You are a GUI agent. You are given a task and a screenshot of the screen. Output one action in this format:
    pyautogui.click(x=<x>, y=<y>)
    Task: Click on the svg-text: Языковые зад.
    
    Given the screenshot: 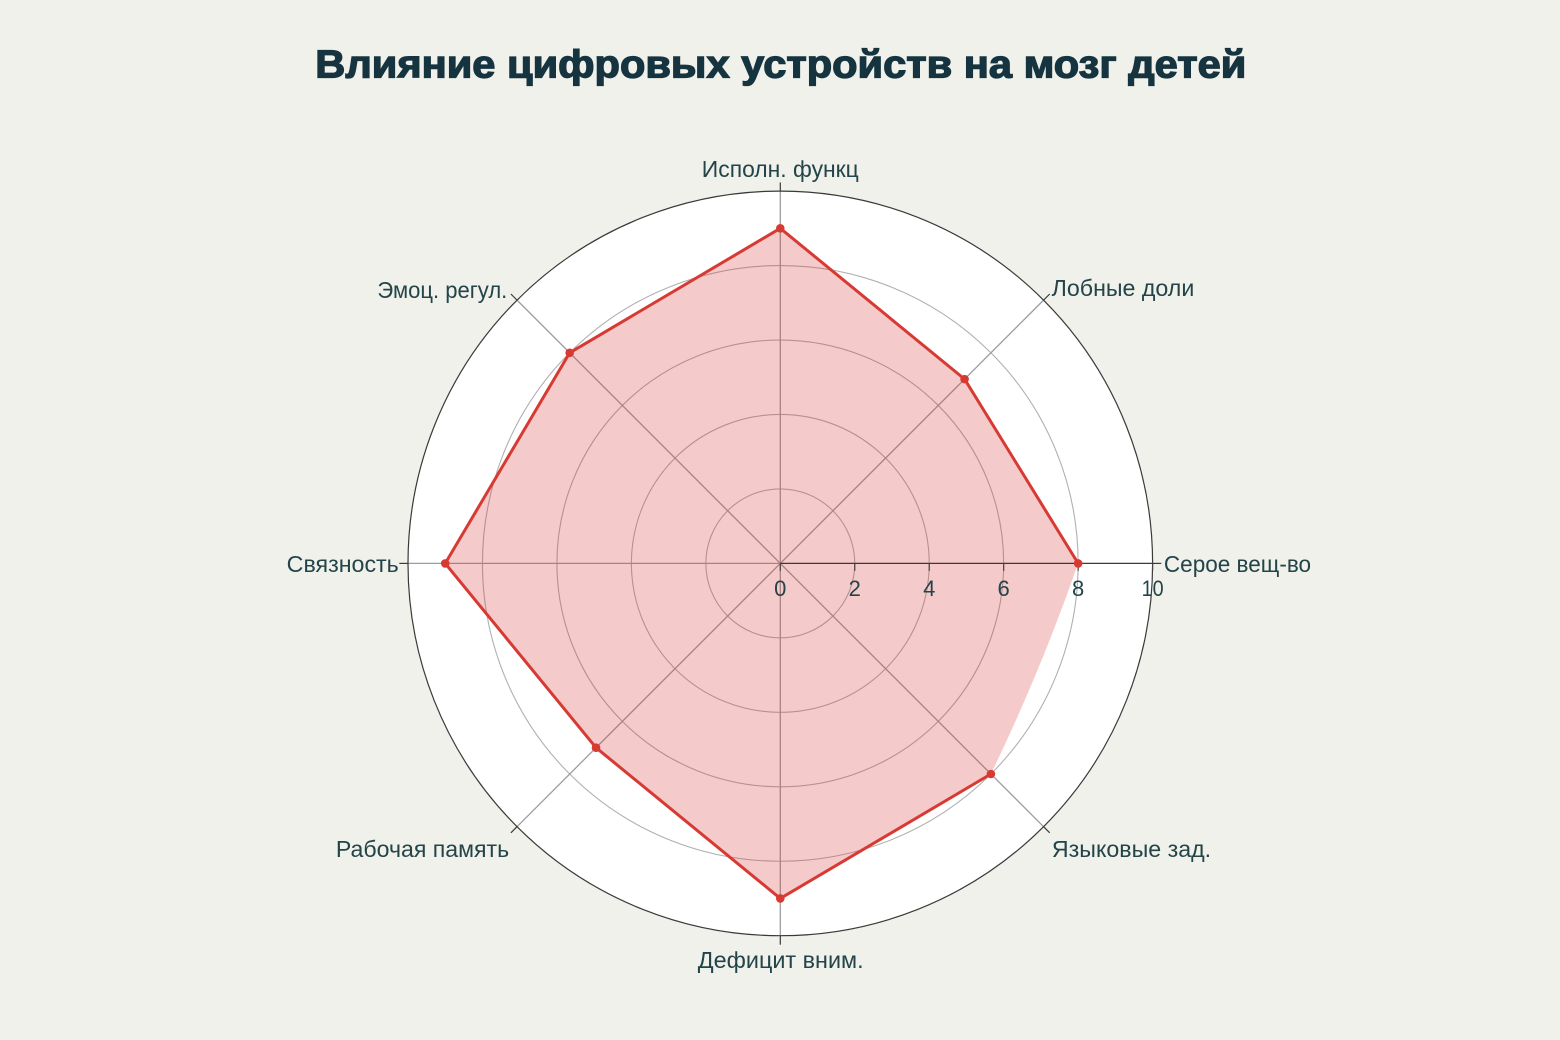 What is the action you would take?
    pyautogui.click(x=1131, y=849)
    